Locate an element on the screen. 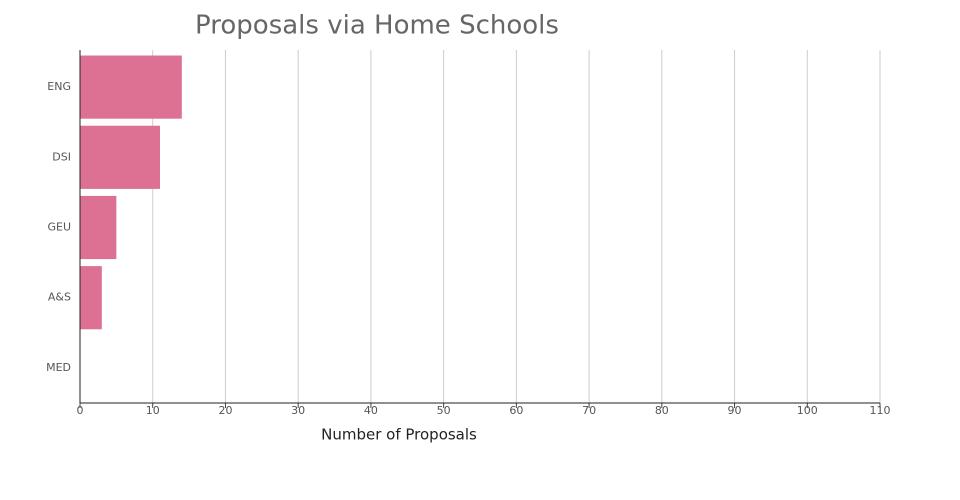 Image resolution: width=960 pixels, height=500 pixels. x-tick-label: 10 is located at coordinates (153, 410).